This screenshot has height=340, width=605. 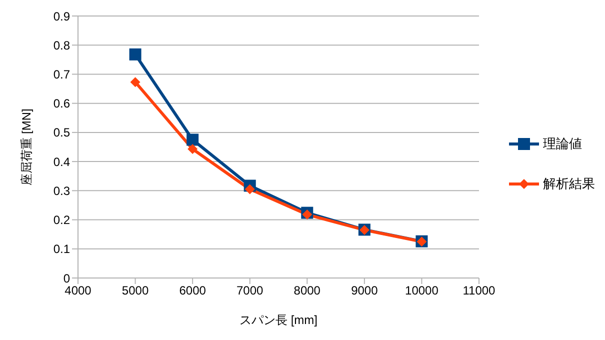 What do you see at coordinates (562, 144) in the screenshot?
I see `legend-label: 理論値` at bounding box center [562, 144].